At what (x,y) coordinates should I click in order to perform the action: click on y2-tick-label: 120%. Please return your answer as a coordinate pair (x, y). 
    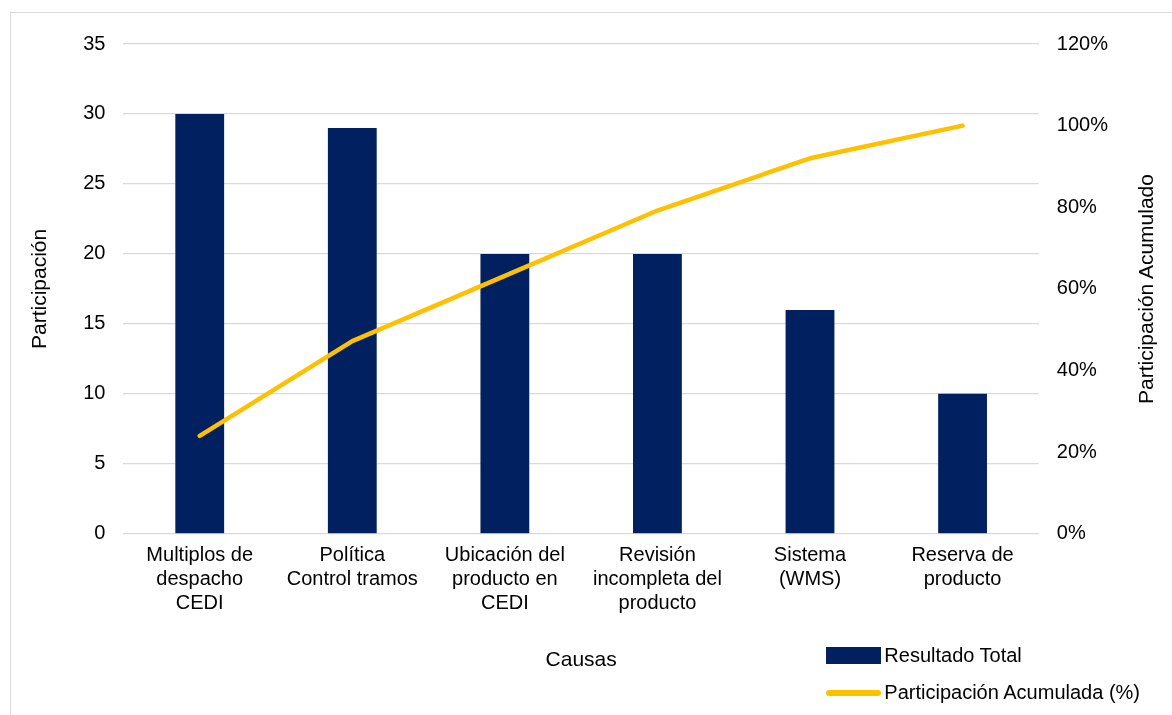
    Looking at the image, I should click on (1082, 42).